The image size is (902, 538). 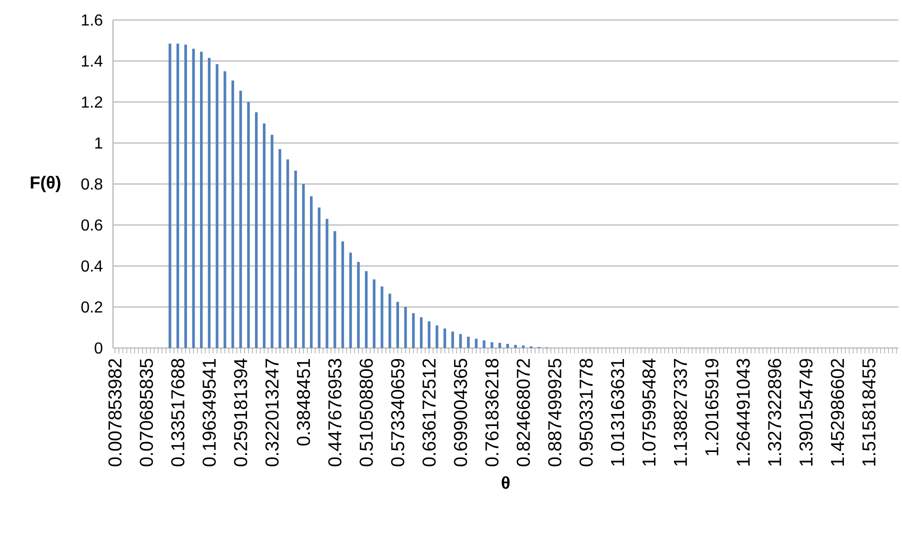 I want to click on y-tick-label: 0.2, so click(x=91, y=307).